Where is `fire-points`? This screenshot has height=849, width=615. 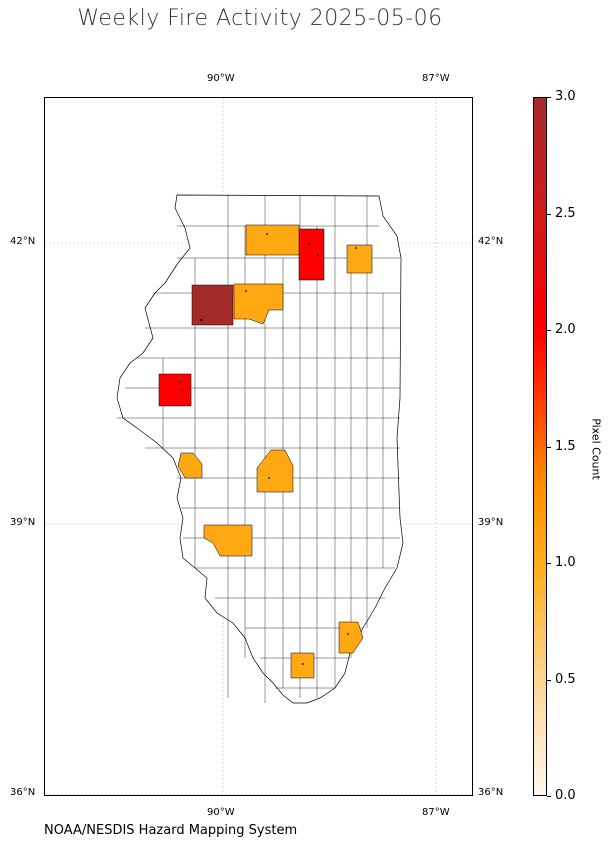 fire-points is located at coordinates (268, 449).